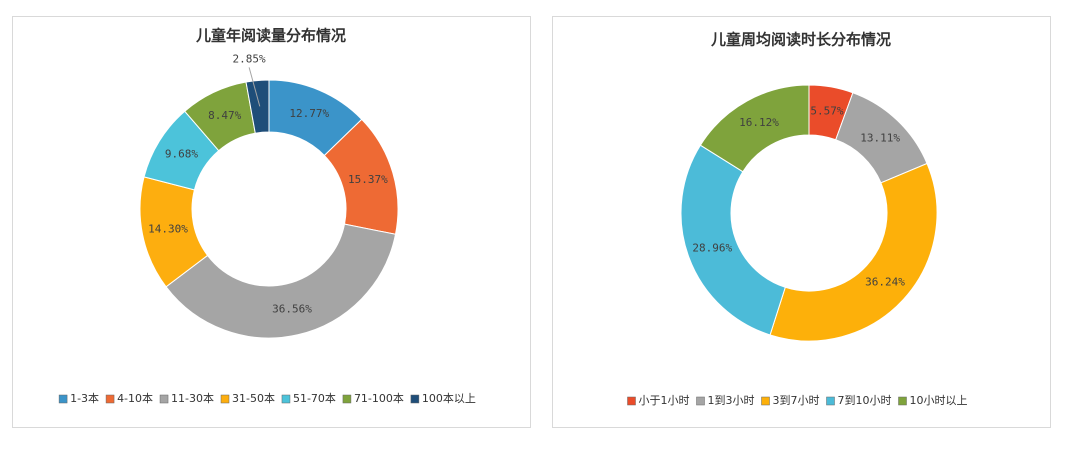 This screenshot has width=1068, height=454. I want to click on legend-label: 小于1小时, so click(664, 400).